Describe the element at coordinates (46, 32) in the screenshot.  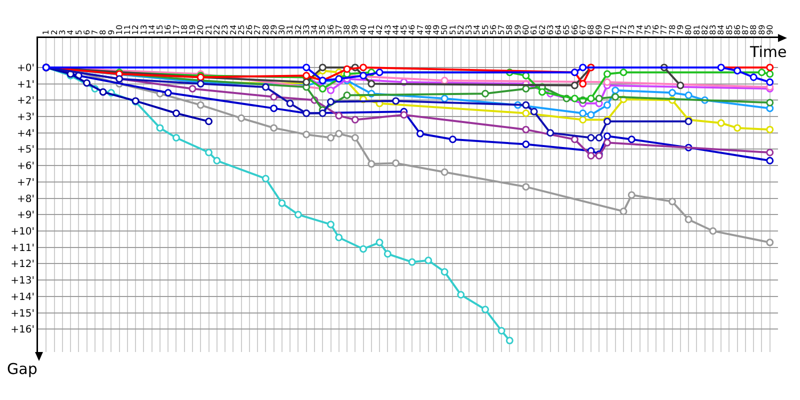
I see `x-tick-label: 1` at that location.